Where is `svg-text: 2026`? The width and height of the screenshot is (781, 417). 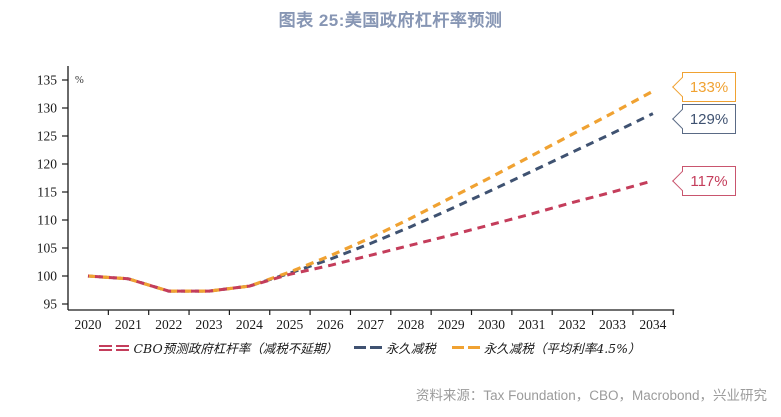
svg-text: 2026 is located at coordinates (330, 324).